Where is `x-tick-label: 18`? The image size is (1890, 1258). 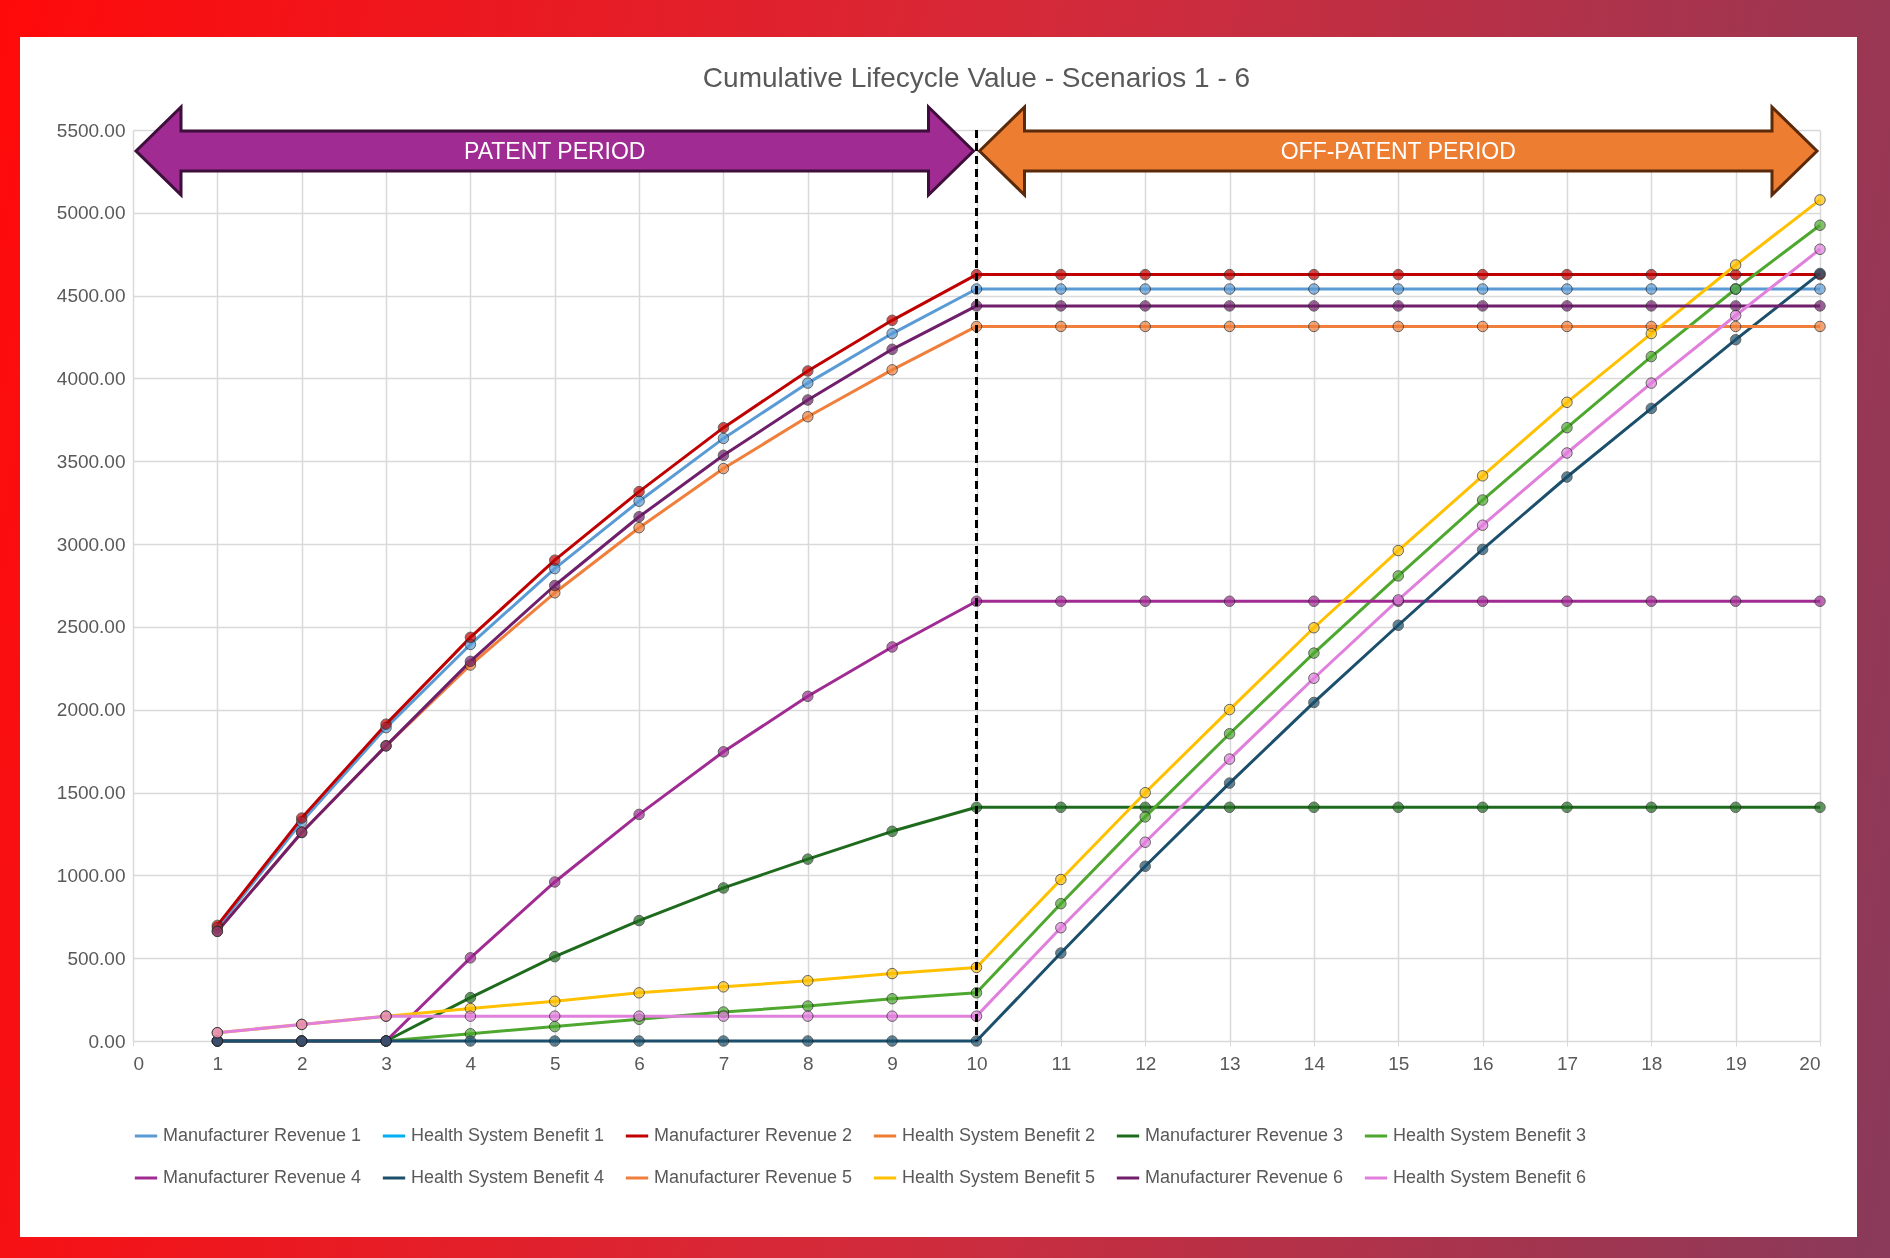
x-tick-label: 18 is located at coordinates (1652, 1063).